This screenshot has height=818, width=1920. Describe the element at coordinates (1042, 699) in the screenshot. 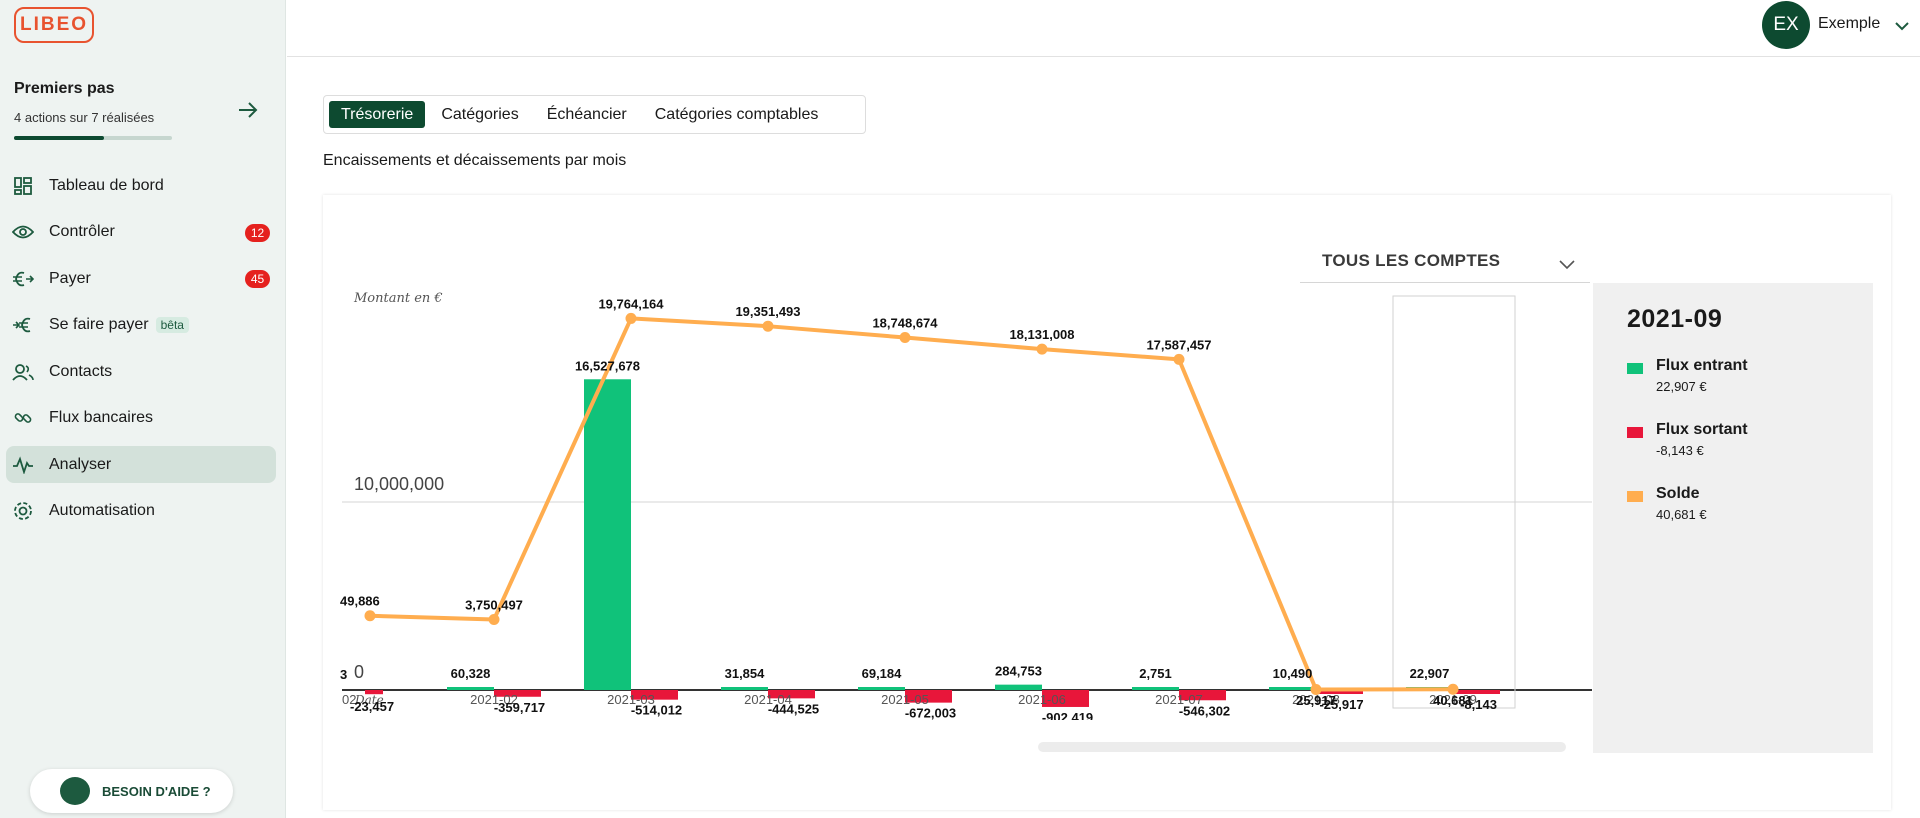

I see `x-tick-label: 2021-06` at that location.